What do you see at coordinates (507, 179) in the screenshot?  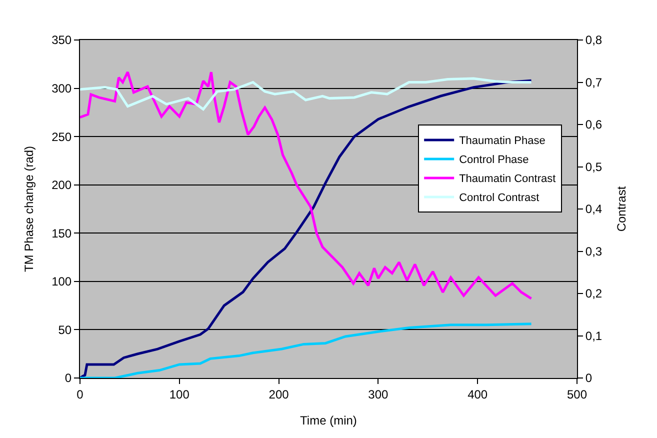 I see `legend-label: Thaumatin Contrast` at bounding box center [507, 179].